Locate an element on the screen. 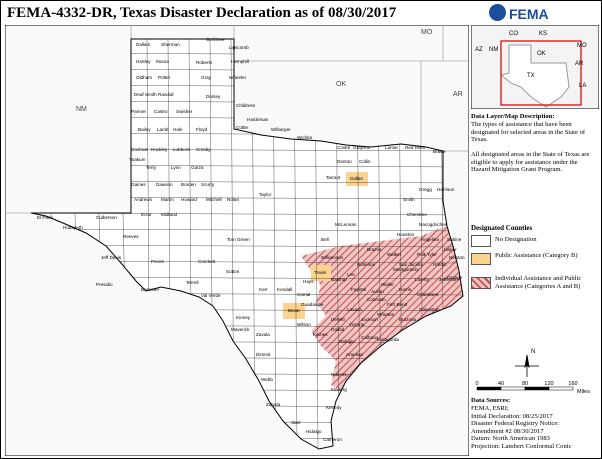  inset-label: LA is located at coordinates (582, 86).